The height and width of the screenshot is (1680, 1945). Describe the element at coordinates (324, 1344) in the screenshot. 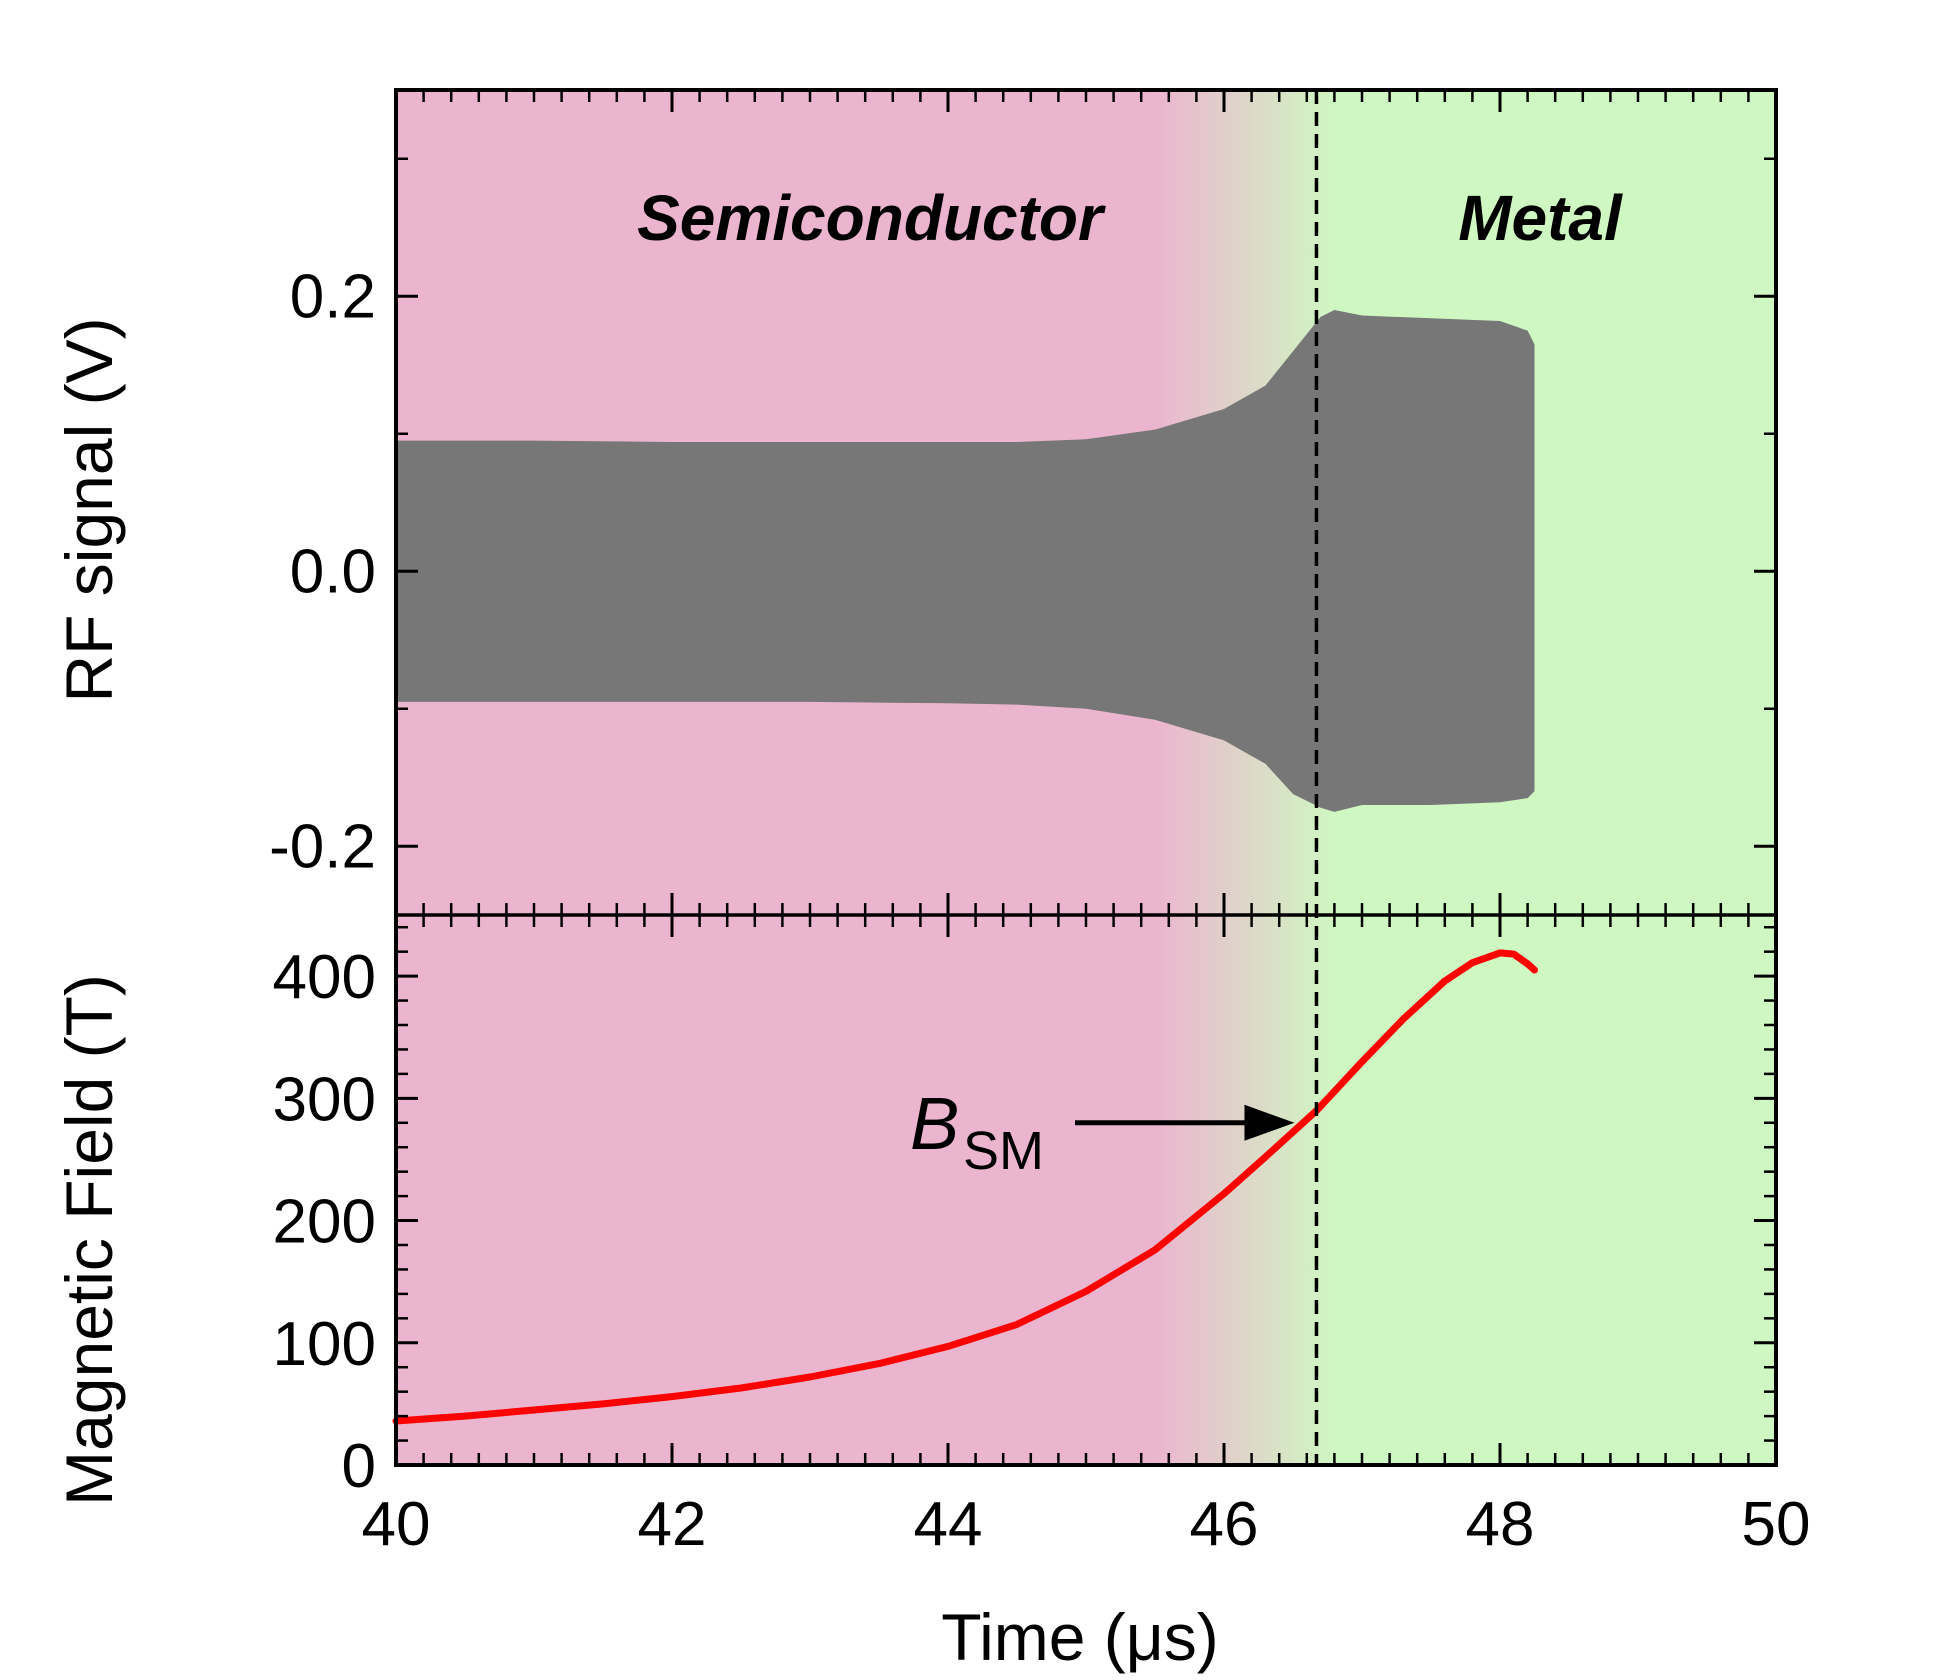

I see `field-y-tick-label: 100` at that location.